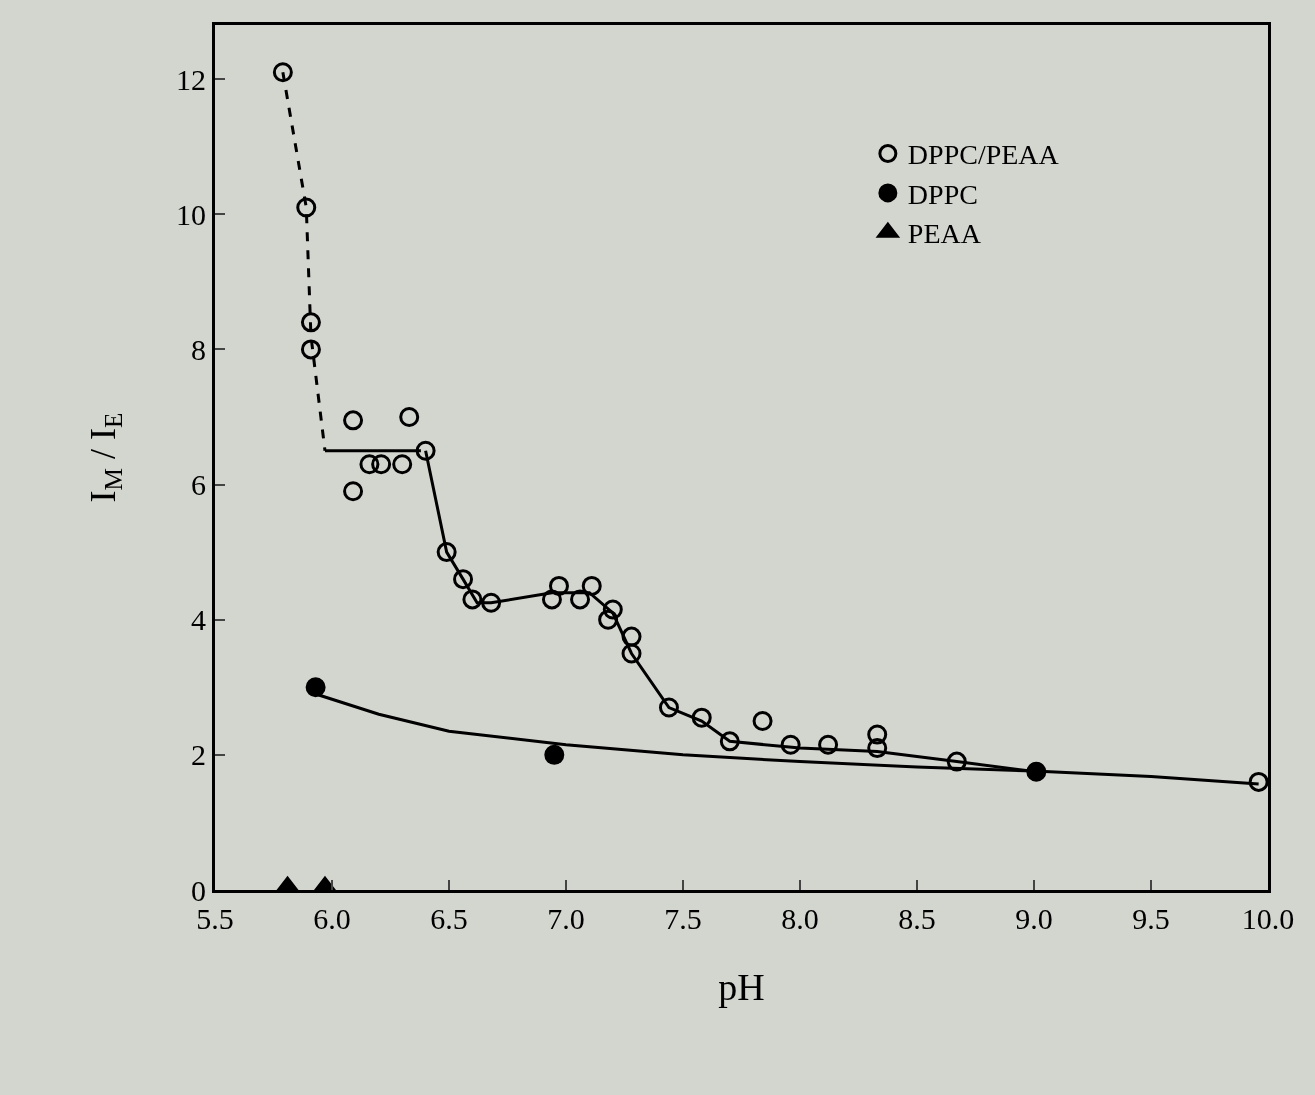  Describe the element at coordinates (1151, 918) in the screenshot. I see `x-tick-label: 9.5` at that location.